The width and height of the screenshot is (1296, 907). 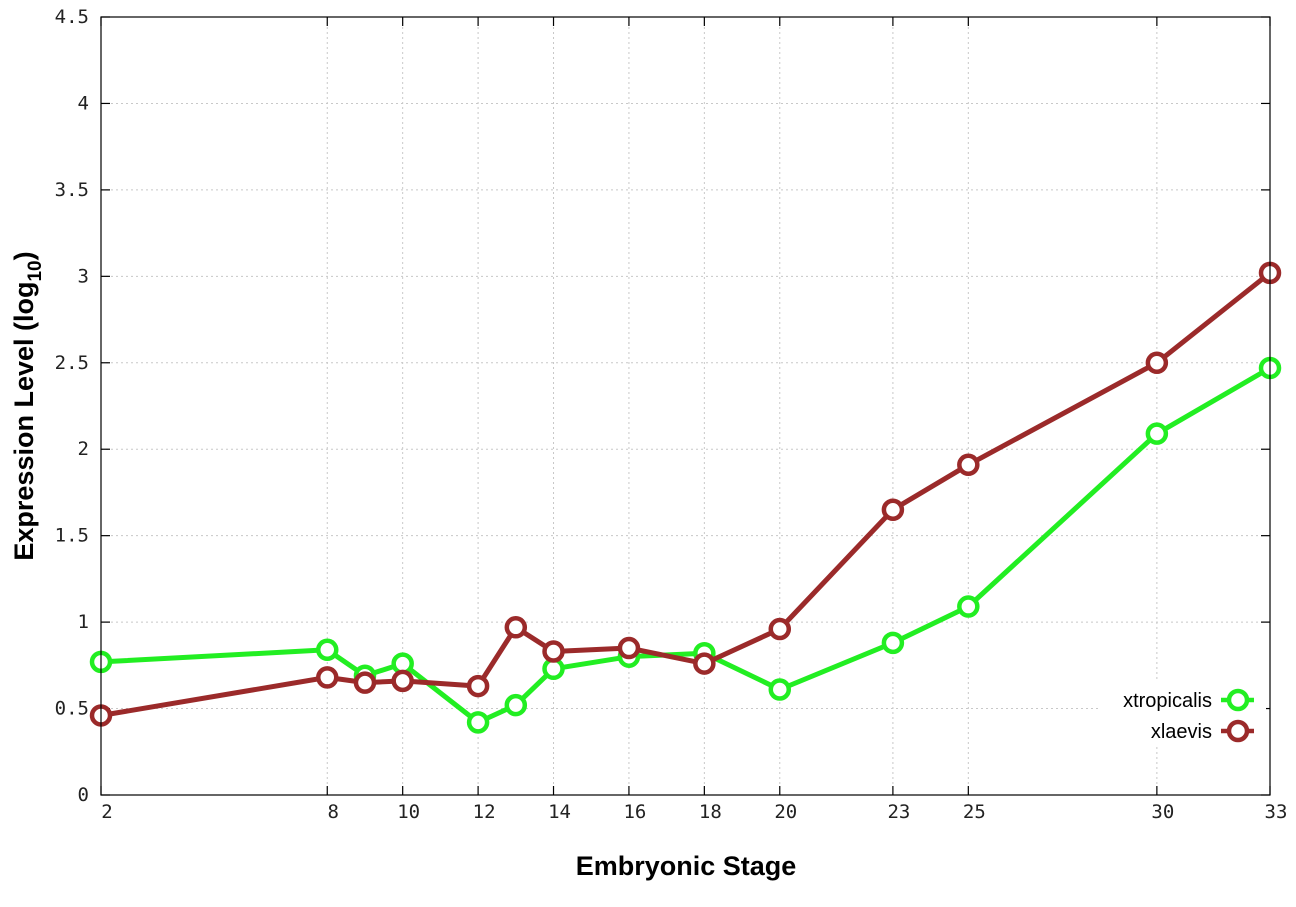 I want to click on x-tick-label: 8, so click(x=333, y=812).